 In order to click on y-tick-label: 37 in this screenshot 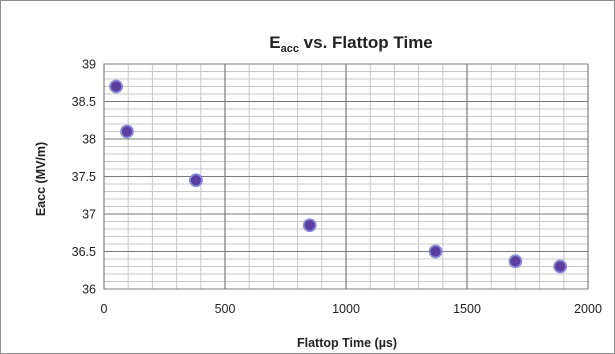, I will do `click(89, 215)`.